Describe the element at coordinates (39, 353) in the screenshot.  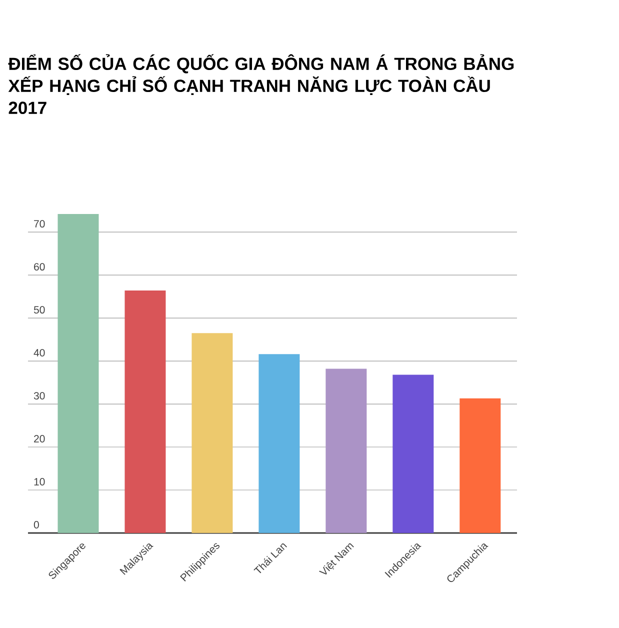
I see `y-tick-label: 40` at that location.